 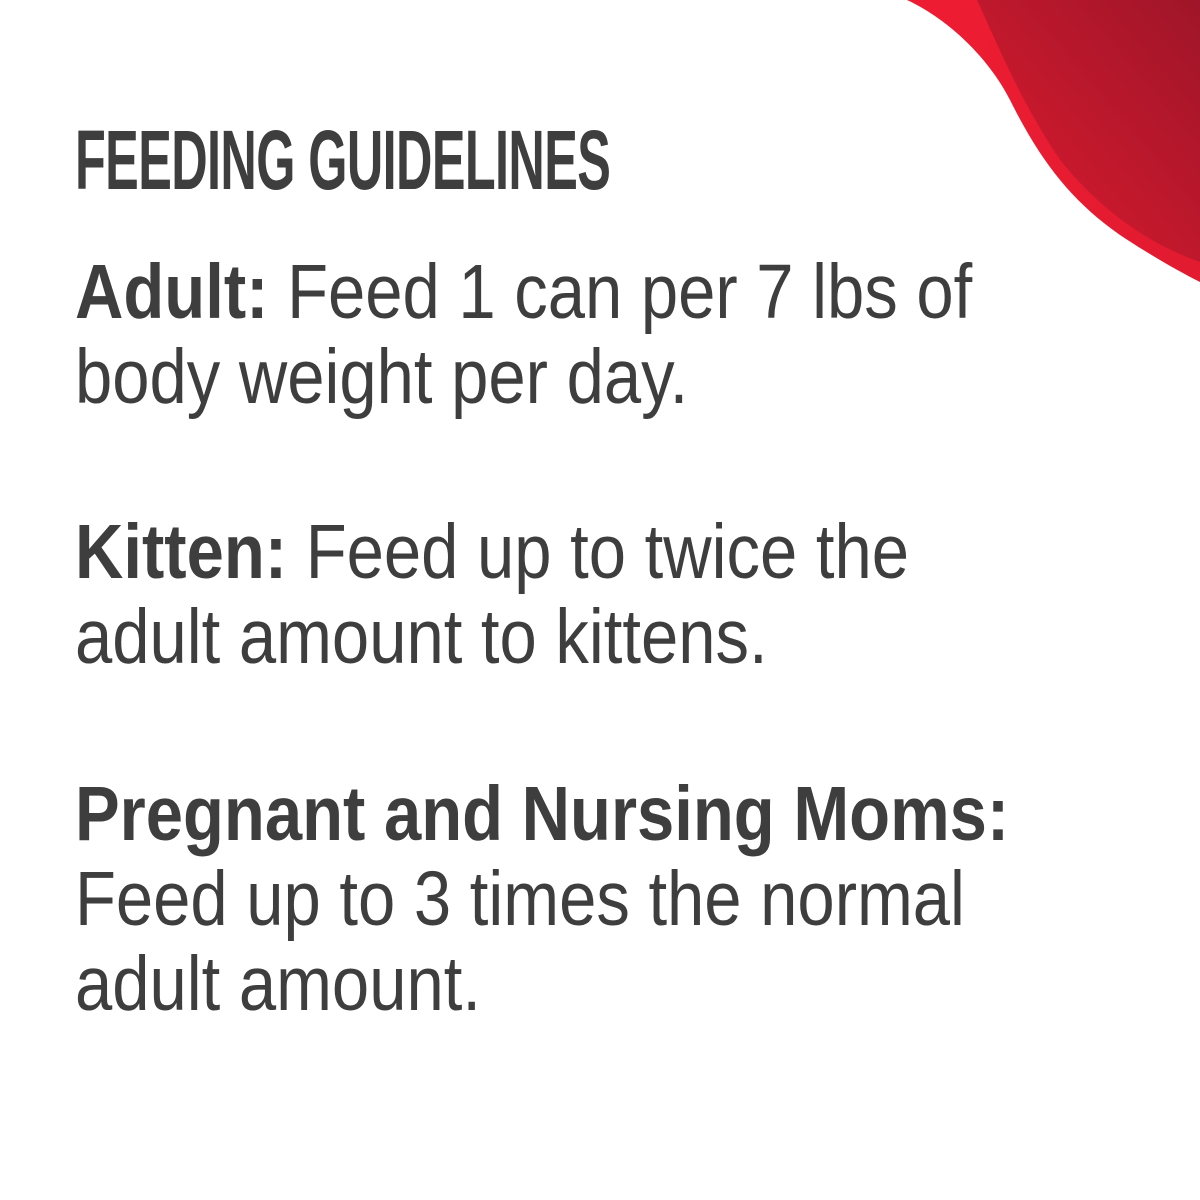 I want to click on moms-text-line-2: adult amount., so click(x=278, y=984).